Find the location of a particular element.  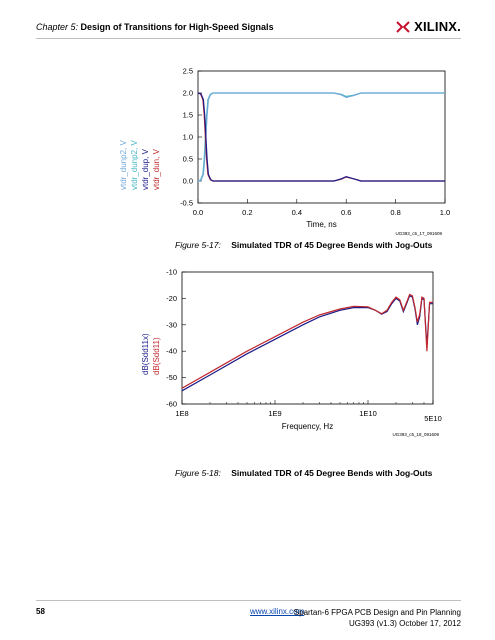

y-tick-label: 0.0 is located at coordinates (188, 181).